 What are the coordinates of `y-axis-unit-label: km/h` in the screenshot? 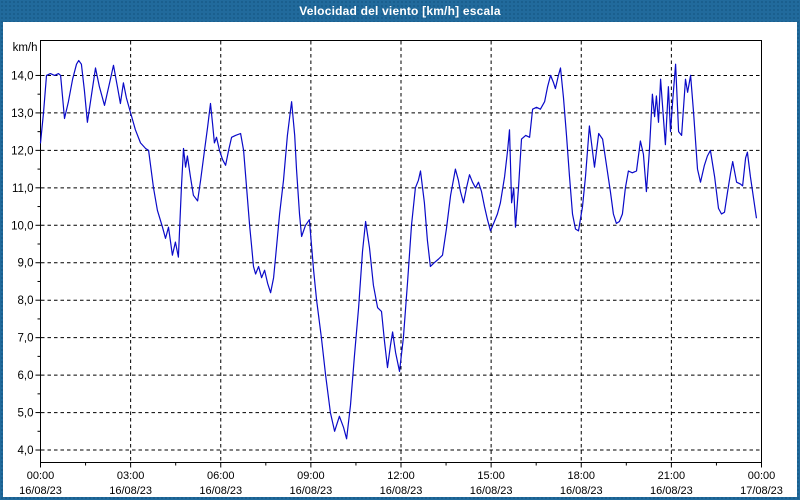 It's located at (25, 48).